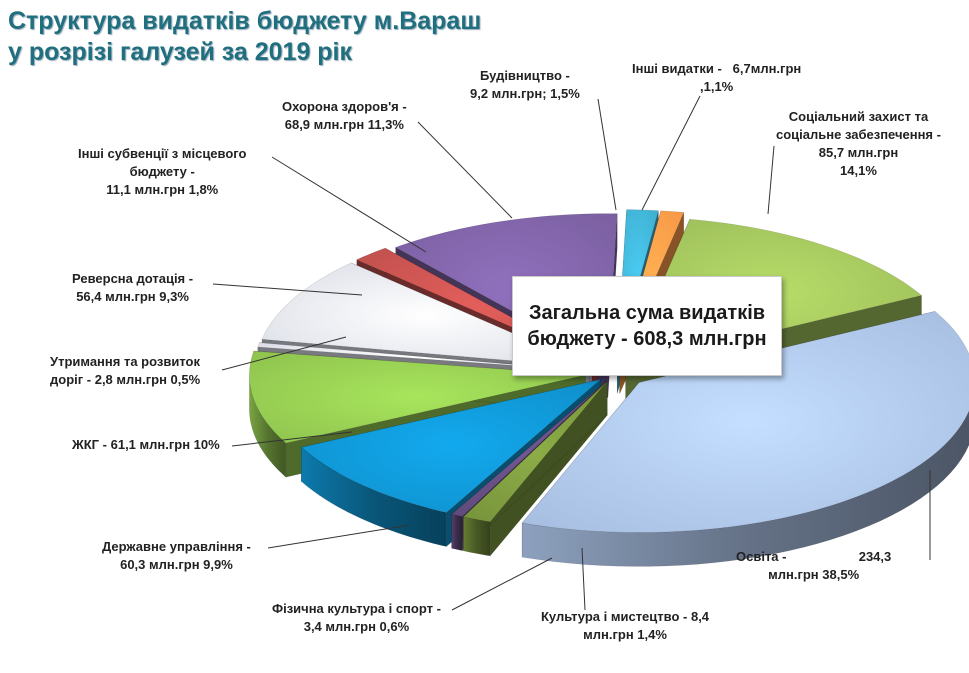 The width and height of the screenshot is (969, 673). Describe the element at coordinates (625, 625) in the screenshot. I see `label-culture: Культура і мистецтво - 8,4 млн.грн 1,4%` at that location.